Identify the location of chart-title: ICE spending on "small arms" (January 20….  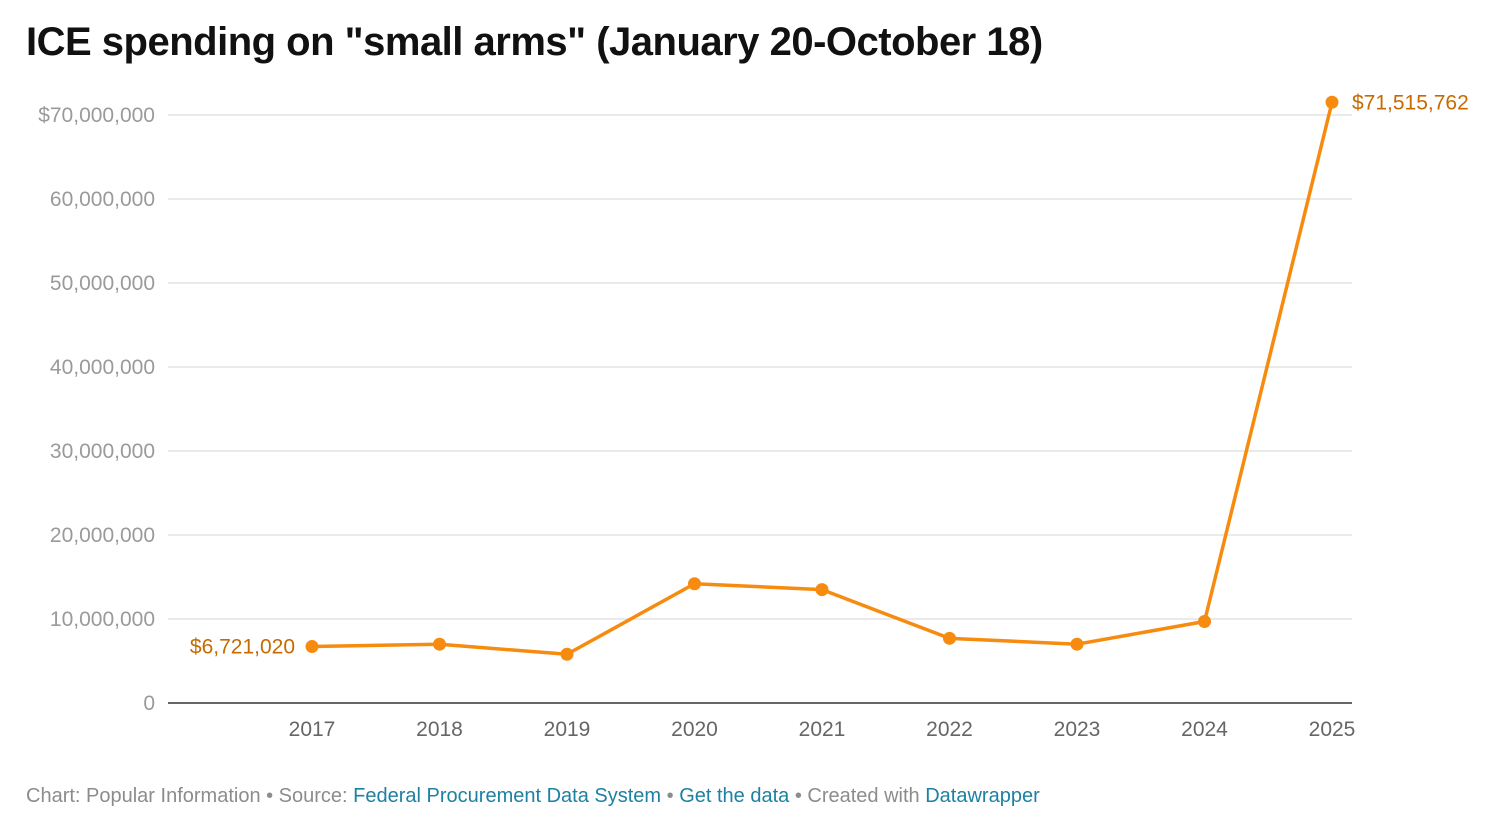
(534, 42).